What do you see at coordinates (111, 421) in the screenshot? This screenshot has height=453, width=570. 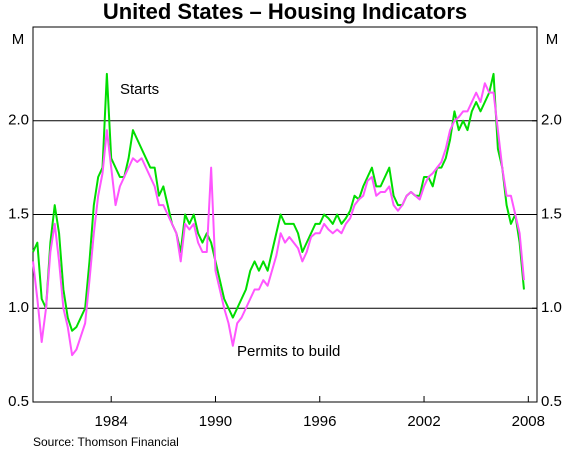 I see `x-tick-label: 1984` at bounding box center [111, 421].